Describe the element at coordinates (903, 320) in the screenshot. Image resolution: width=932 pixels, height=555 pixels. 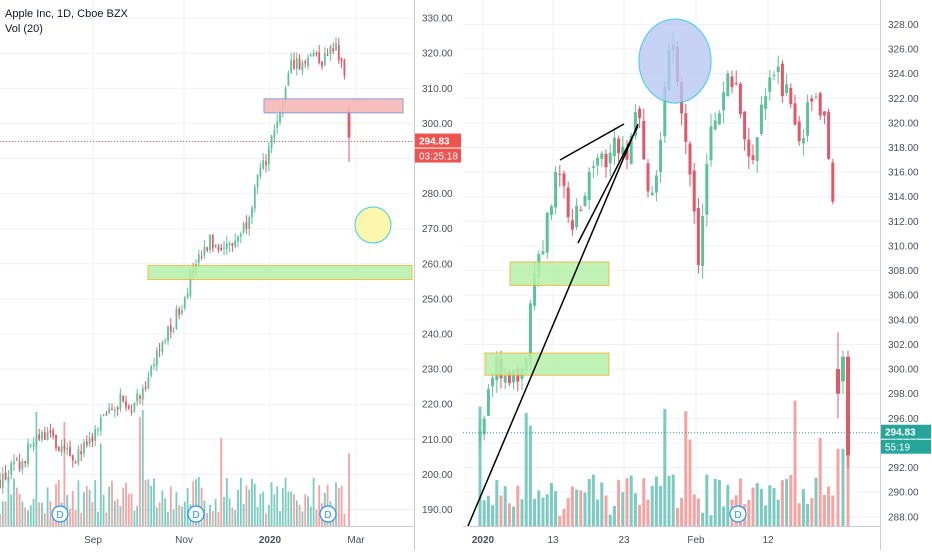
I see `y-tick-label: 304.00` at that location.